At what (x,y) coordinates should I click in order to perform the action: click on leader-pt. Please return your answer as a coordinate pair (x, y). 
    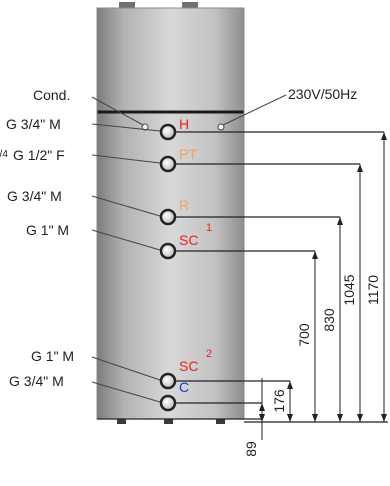
    Looking at the image, I should click on (126, 159).